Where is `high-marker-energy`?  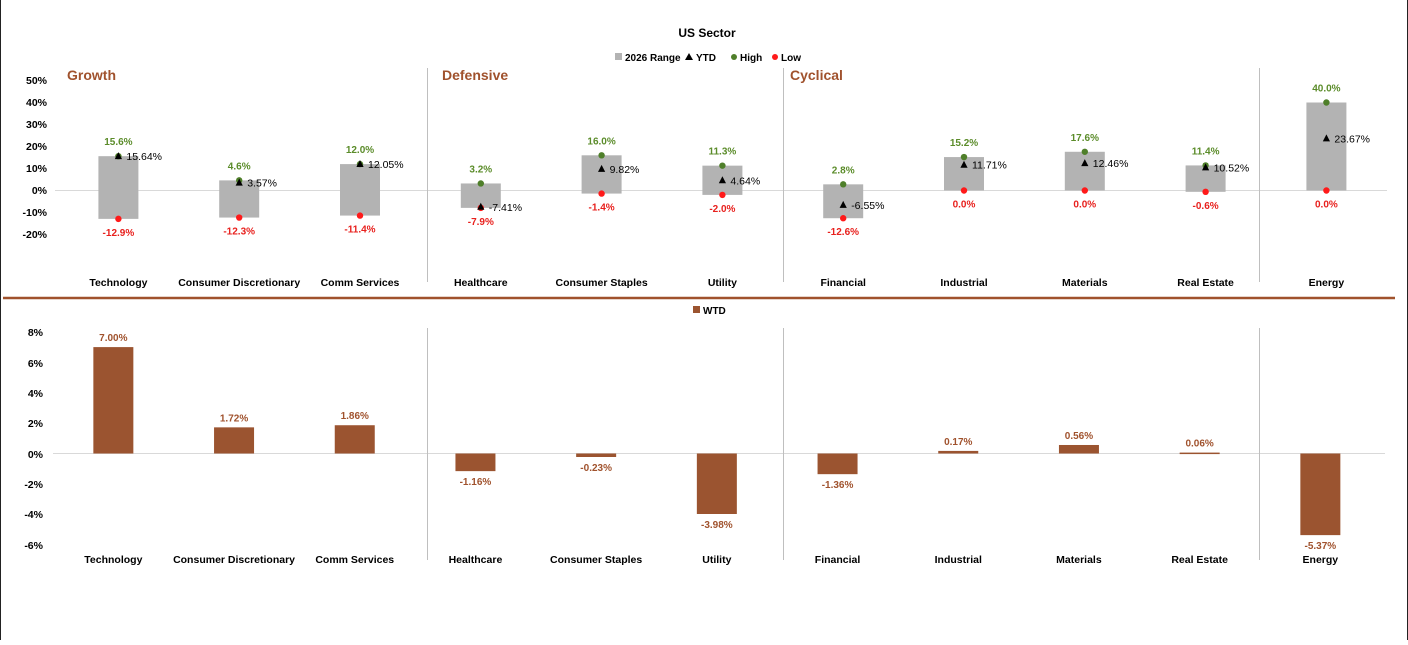 high-marker-energy is located at coordinates (1326, 102).